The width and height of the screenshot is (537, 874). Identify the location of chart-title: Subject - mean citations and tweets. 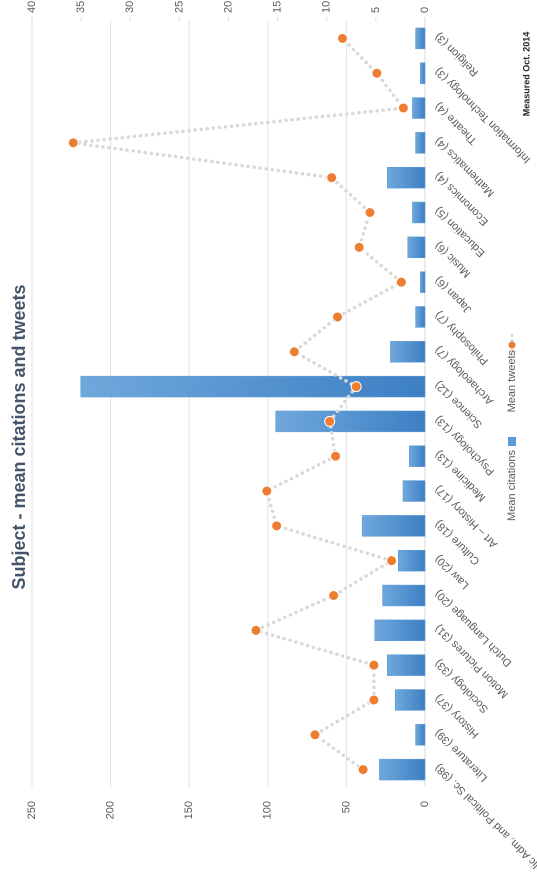
(19, 436).